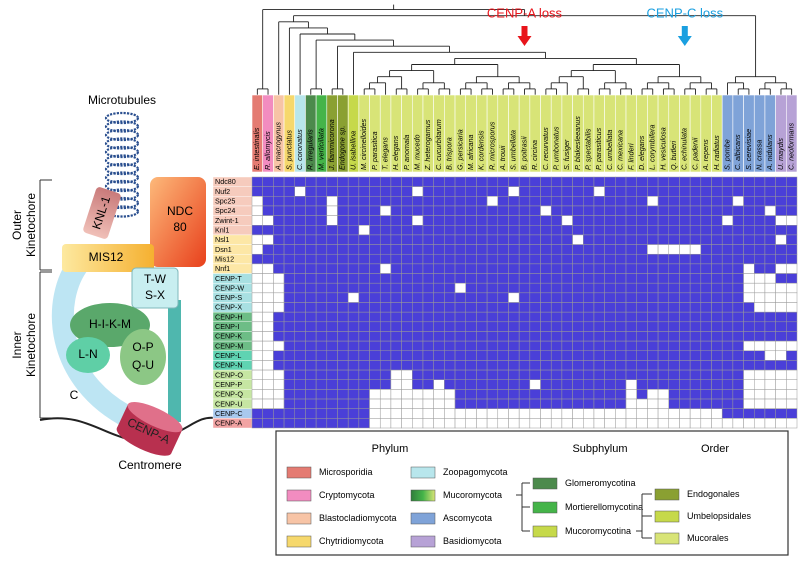 The width and height of the screenshot is (800, 565). I want to click on species-label: B. trispora, so click(449, 153).